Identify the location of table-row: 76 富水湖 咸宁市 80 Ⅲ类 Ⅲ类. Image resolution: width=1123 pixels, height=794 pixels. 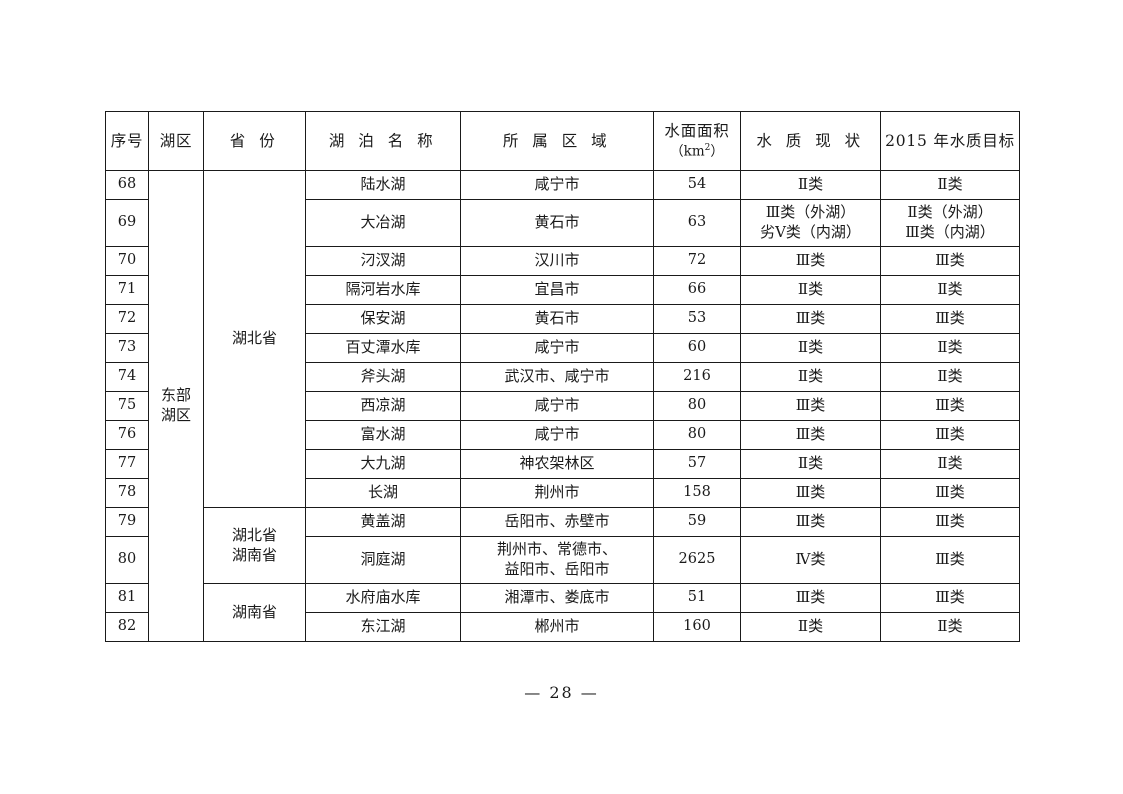
(562, 435).